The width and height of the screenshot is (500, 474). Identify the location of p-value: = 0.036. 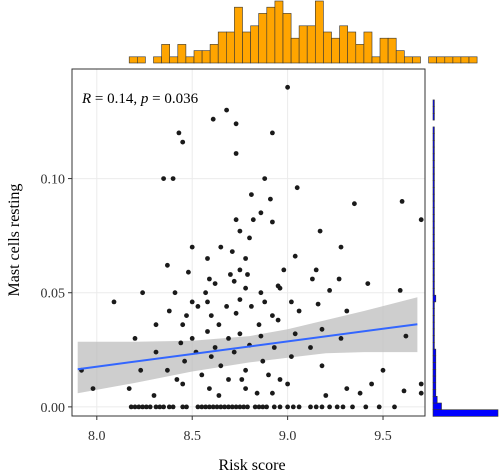
(173, 99).